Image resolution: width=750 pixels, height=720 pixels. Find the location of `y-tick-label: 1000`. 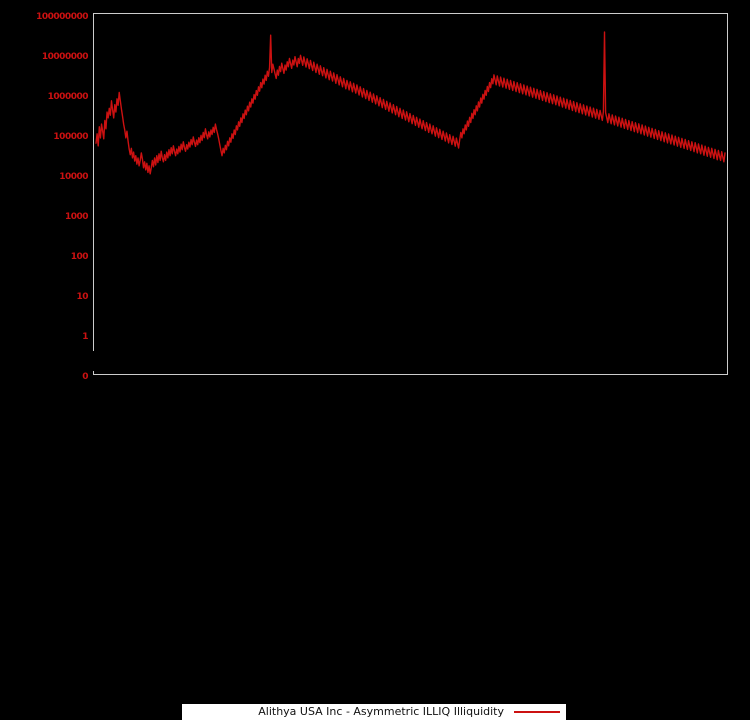

y-tick-label: 1000 is located at coordinates (76, 217).